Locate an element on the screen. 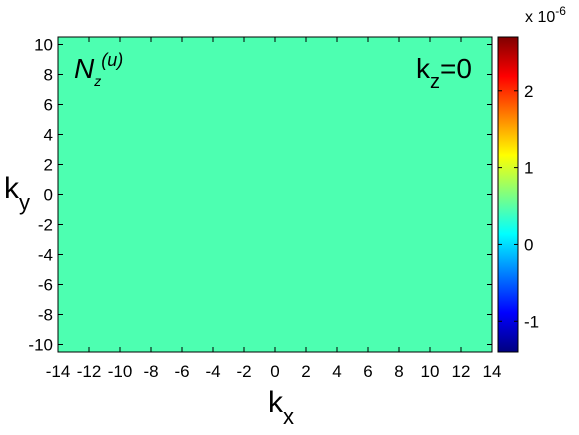 Image resolution: width=579 pixels, height=435 pixels. x-tick-label: -2 is located at coordinates (243, 371).